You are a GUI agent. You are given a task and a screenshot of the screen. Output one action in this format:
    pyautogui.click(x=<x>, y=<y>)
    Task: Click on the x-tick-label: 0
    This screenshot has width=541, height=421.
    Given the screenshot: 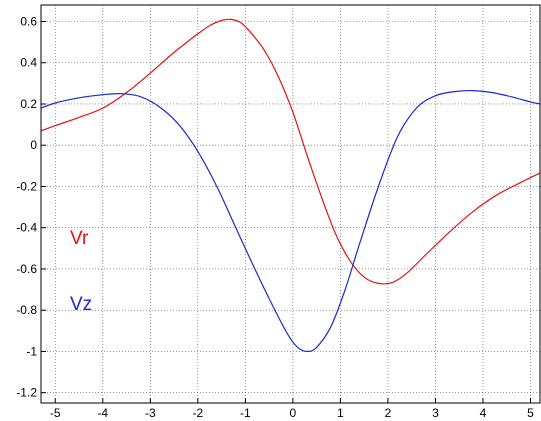 What is the action you would take?
    pyautogui.click(x=293, y=413)
    